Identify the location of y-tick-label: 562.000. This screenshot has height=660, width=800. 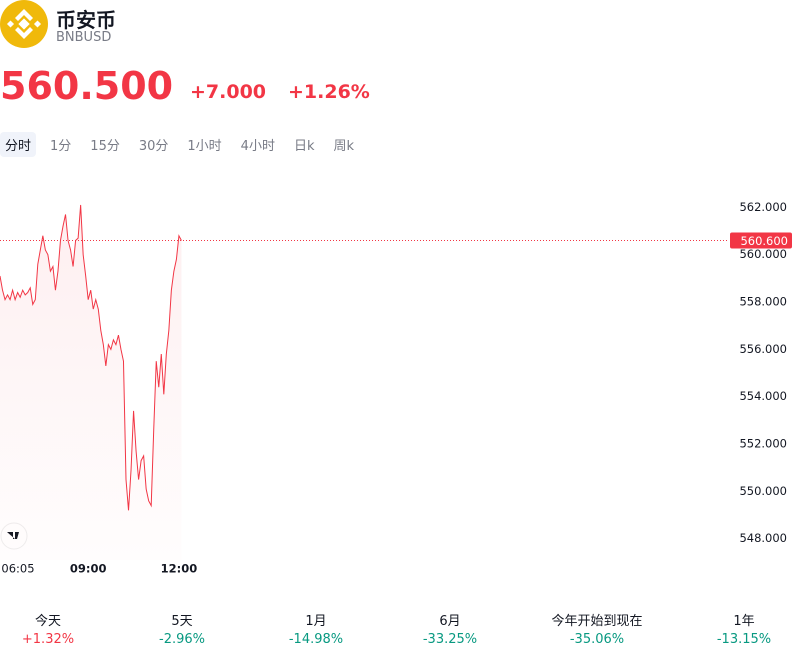
(763, 207).